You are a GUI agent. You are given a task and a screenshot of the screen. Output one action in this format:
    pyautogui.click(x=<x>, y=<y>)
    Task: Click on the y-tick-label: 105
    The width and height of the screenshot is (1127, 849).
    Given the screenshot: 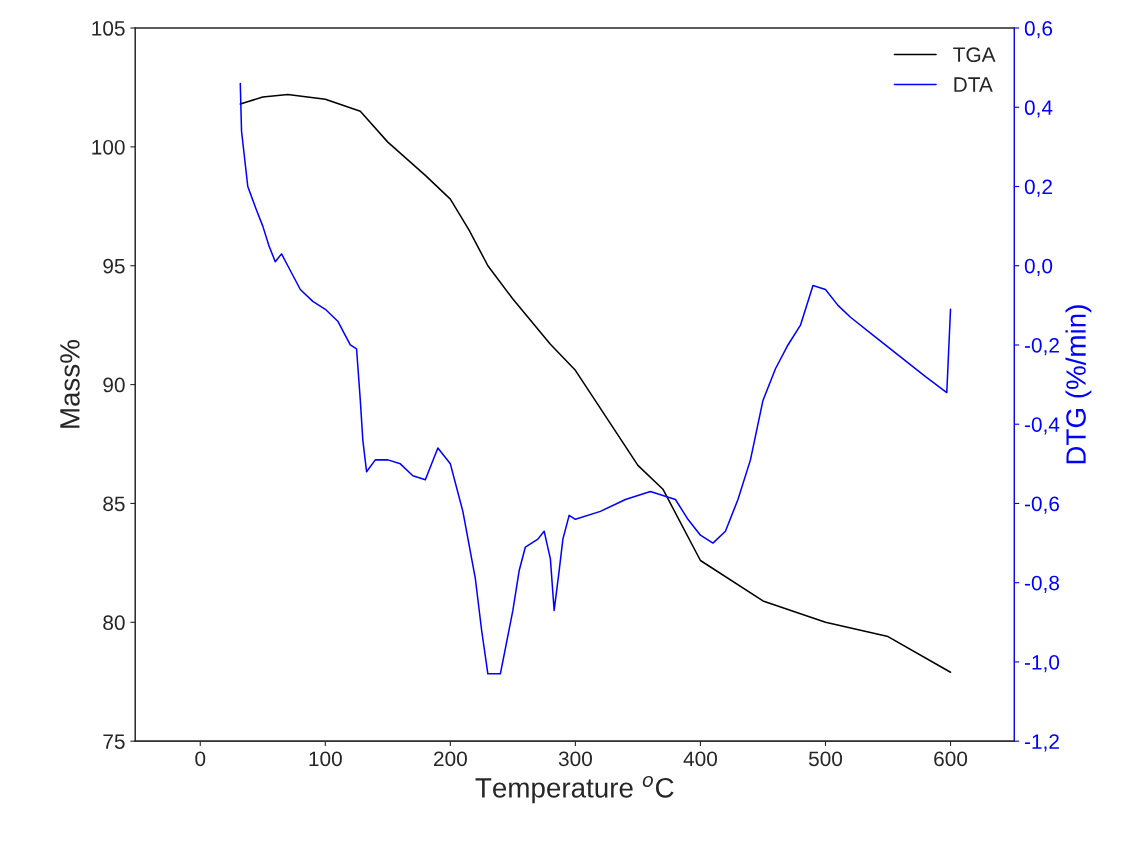 What is the action you would take?
    pyautogui.click(x=108, y=28)
    